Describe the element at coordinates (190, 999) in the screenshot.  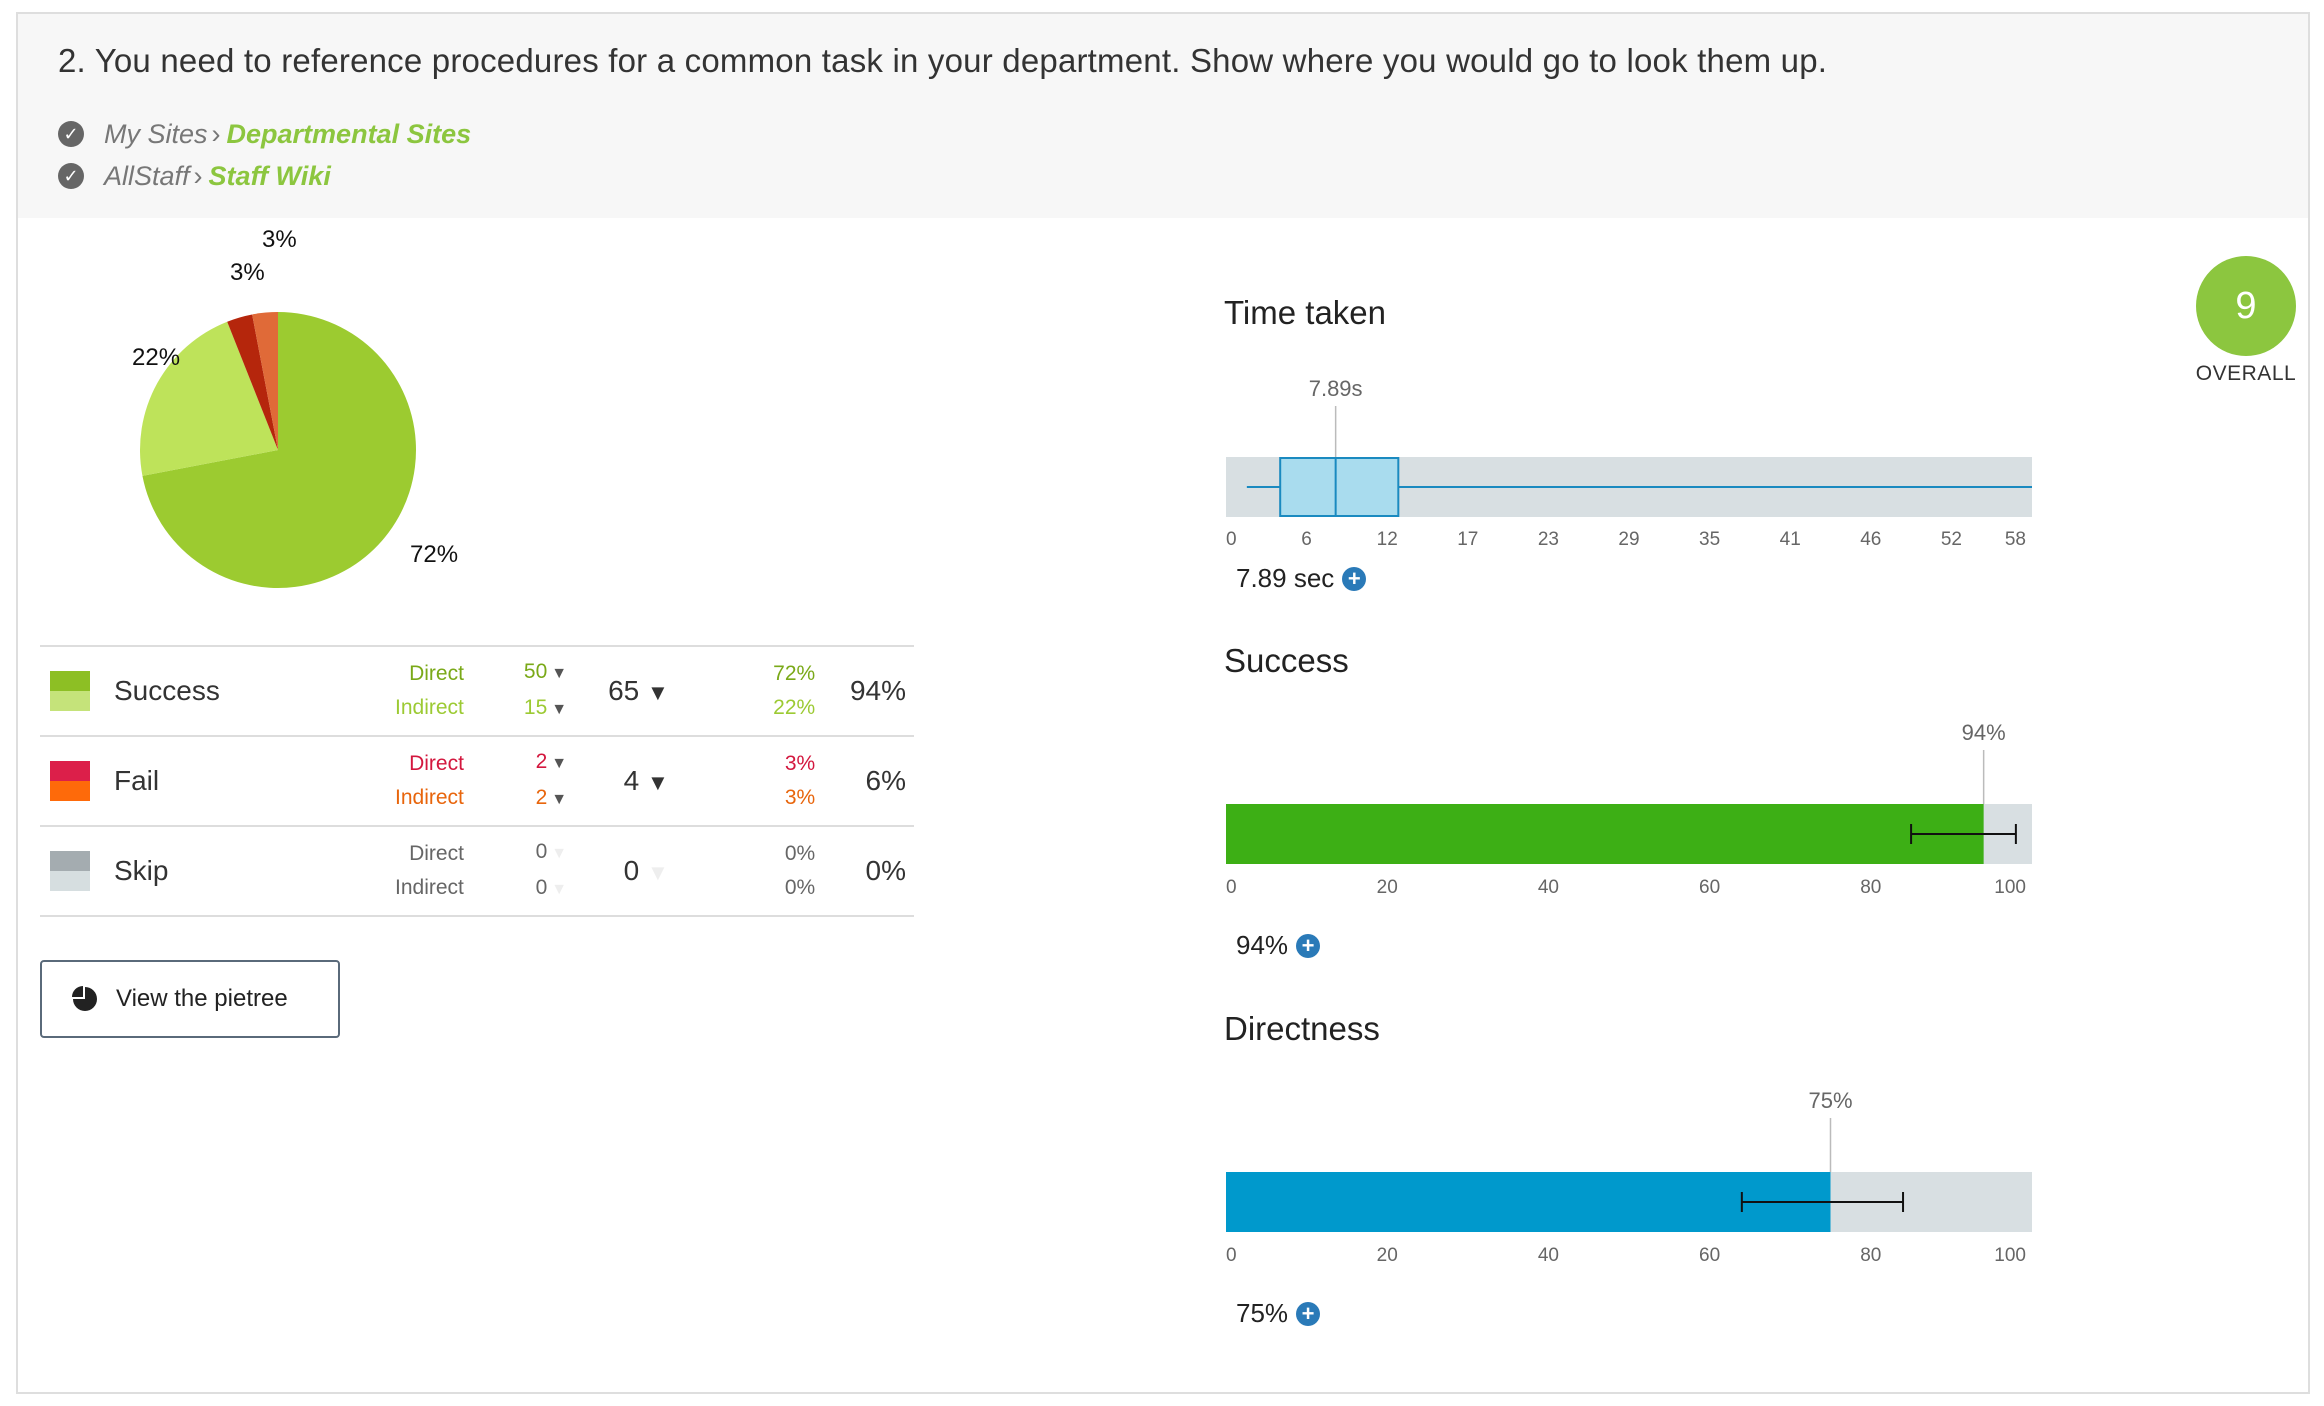
I see `view-pietree-button: View the pietree` at that location.